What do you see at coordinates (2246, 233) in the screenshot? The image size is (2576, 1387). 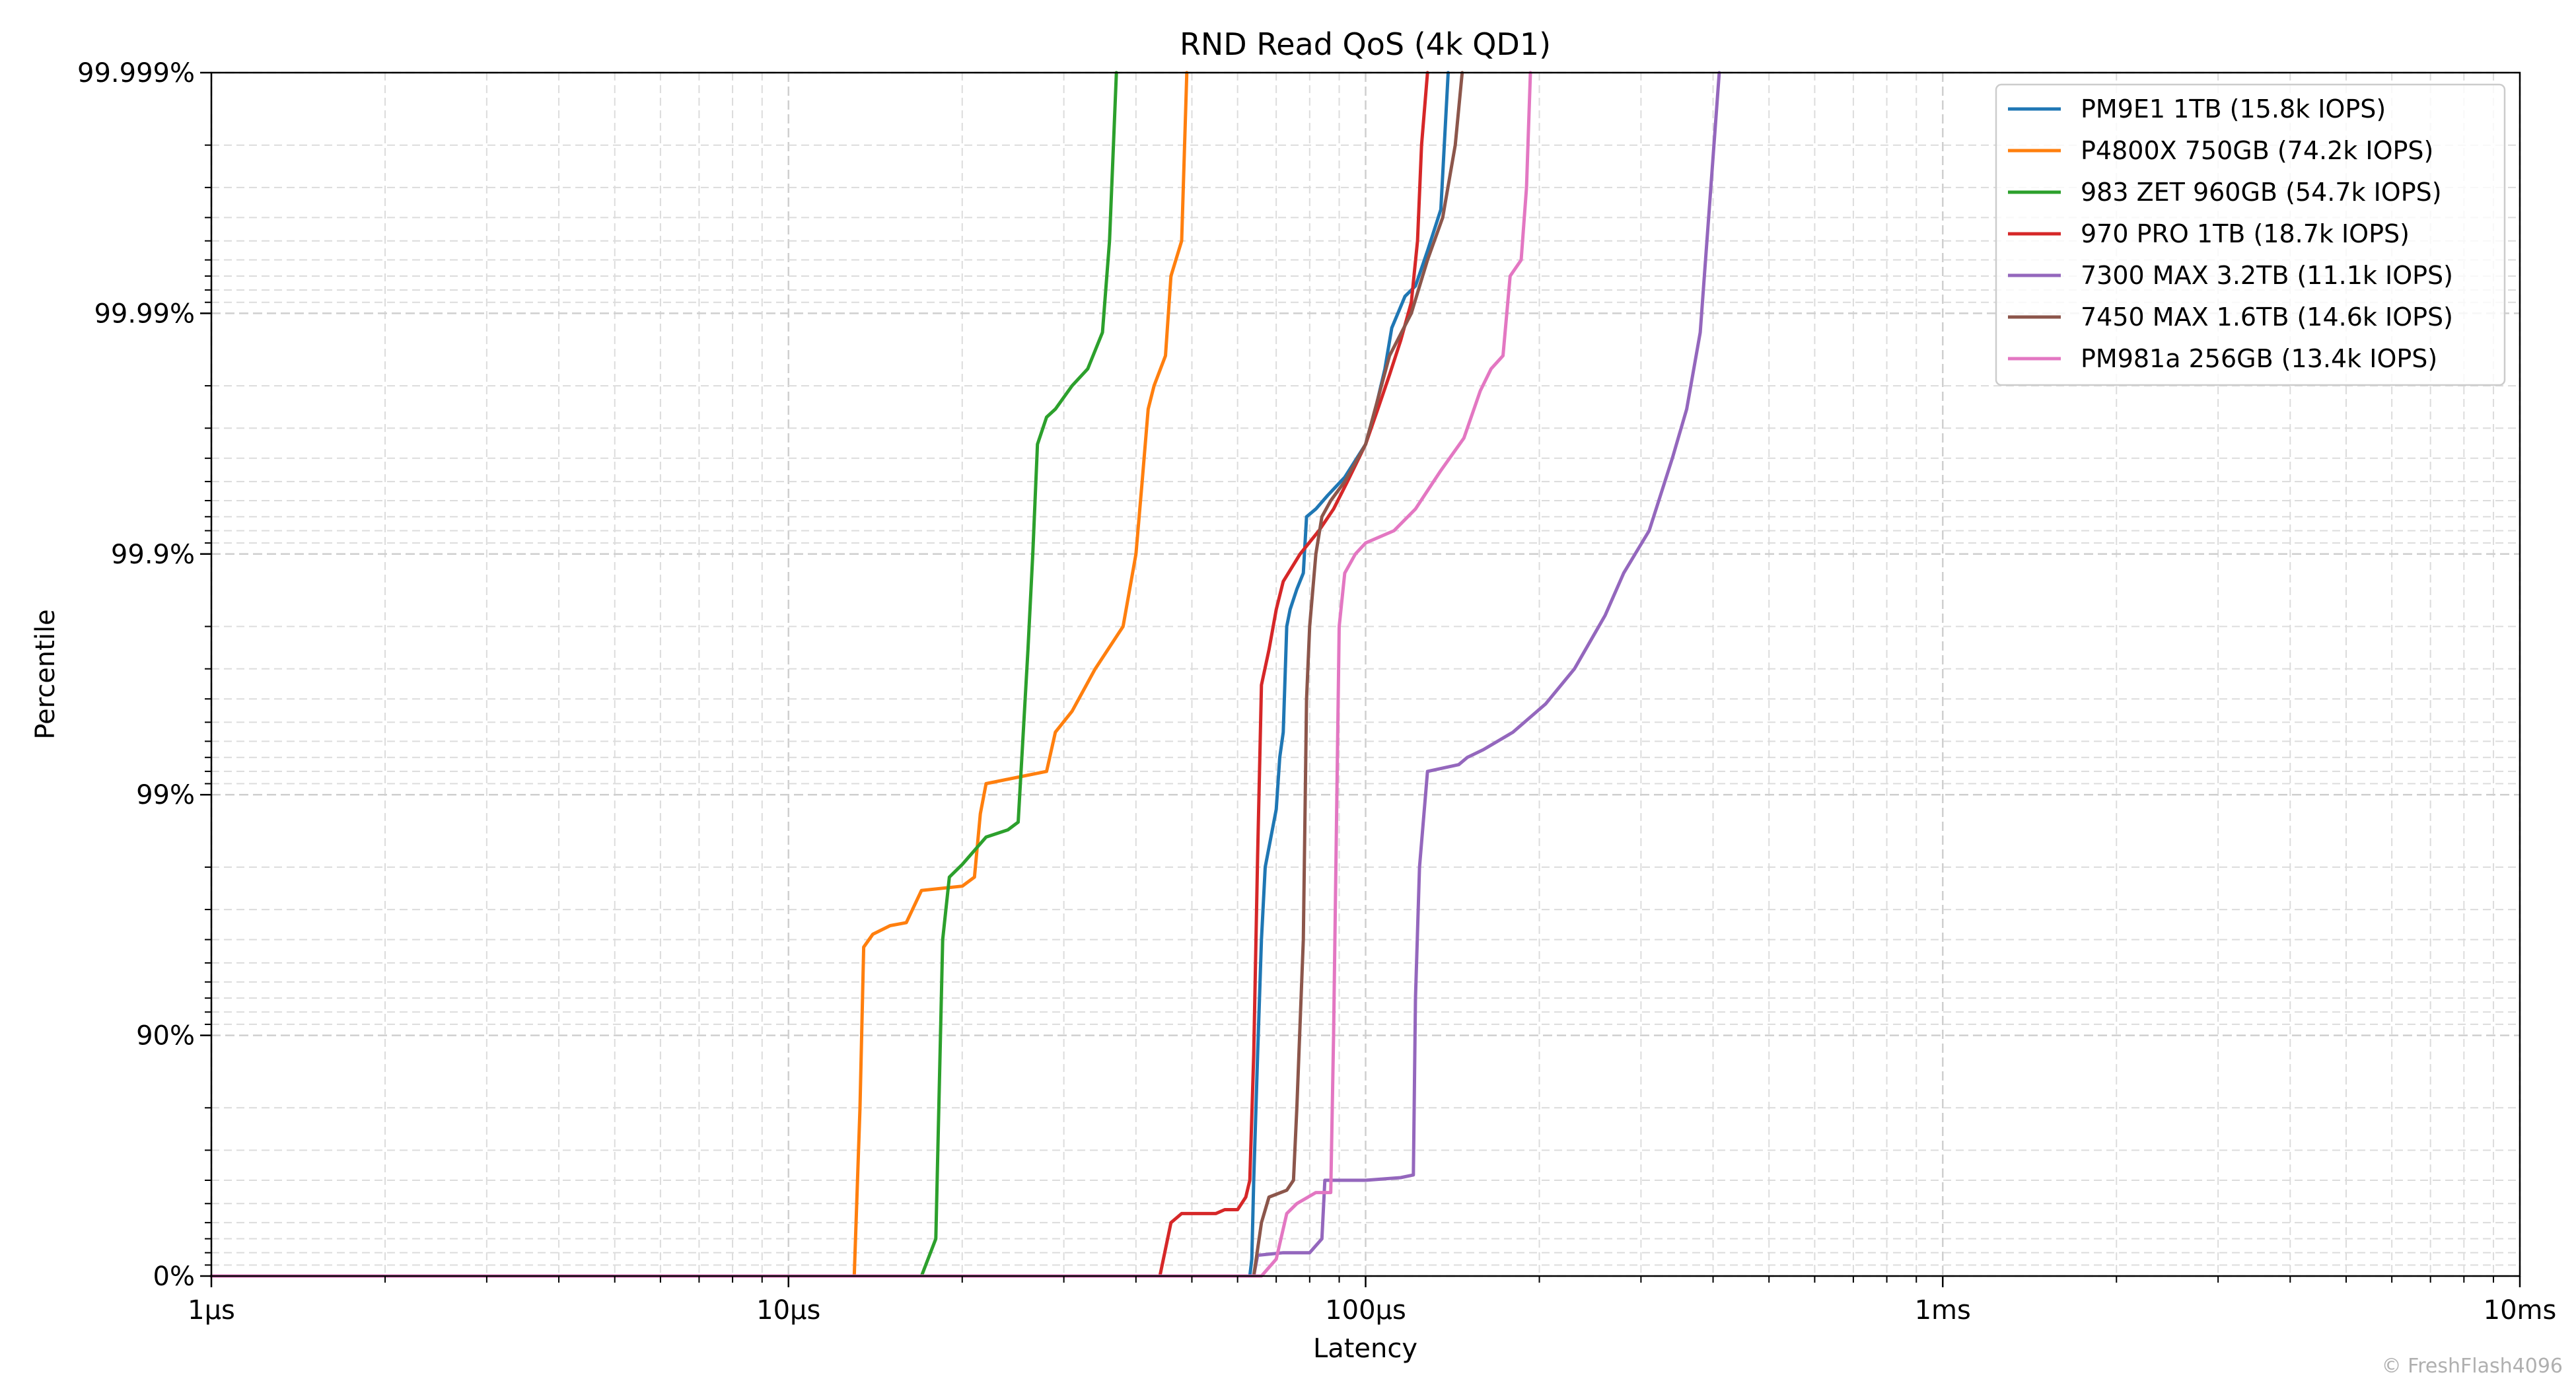 I see `legend-label-4: 970 PRO 1TB (18.7k IOPS)` at bounding box center [2246, 233].